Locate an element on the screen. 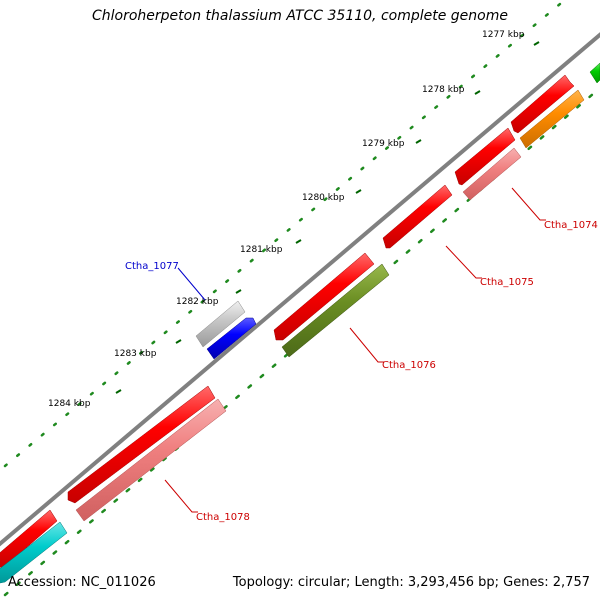  scale-label: 1278 kbp is located at coordinates (443, 90).